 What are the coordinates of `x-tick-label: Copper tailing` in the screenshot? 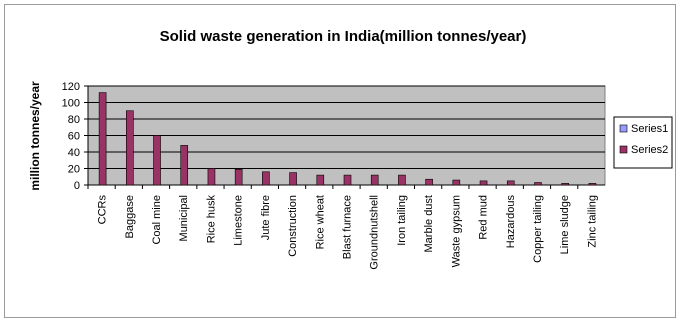 It's located at (538, 229).